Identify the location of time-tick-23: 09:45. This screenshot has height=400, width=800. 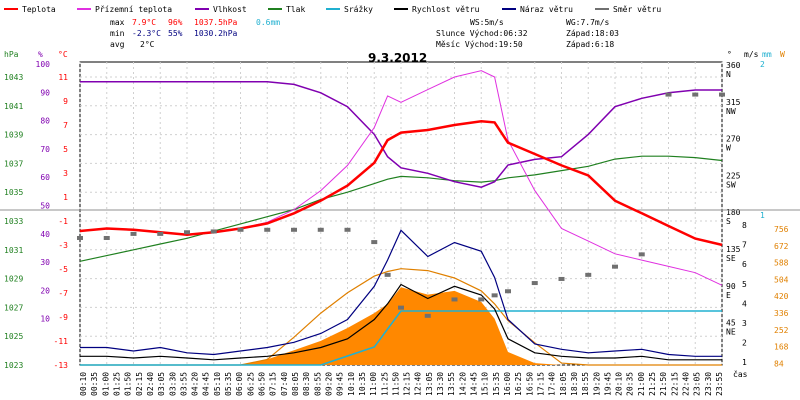
(340, 384).